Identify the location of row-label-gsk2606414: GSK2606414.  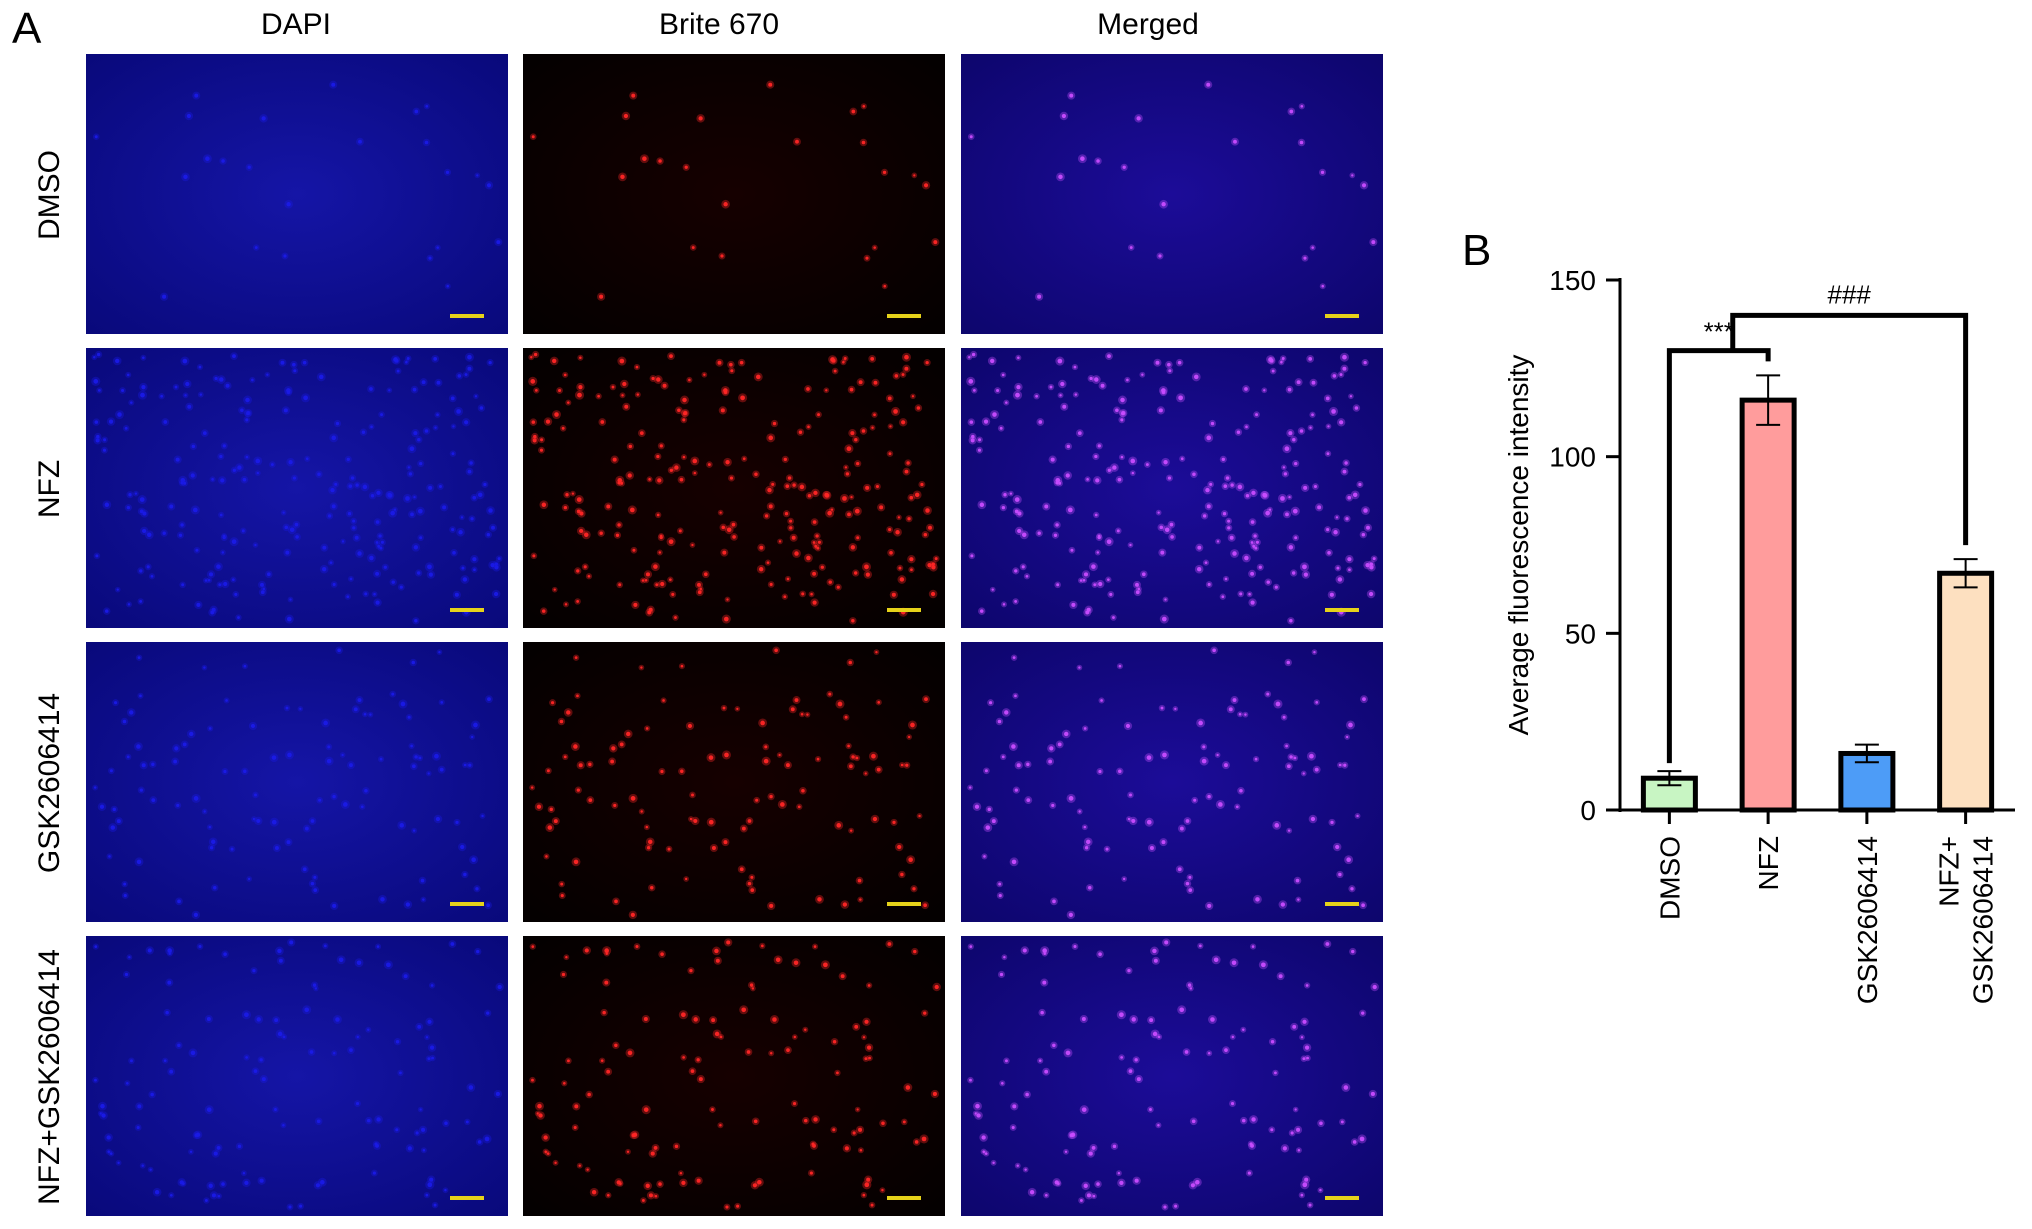
(49, 783).